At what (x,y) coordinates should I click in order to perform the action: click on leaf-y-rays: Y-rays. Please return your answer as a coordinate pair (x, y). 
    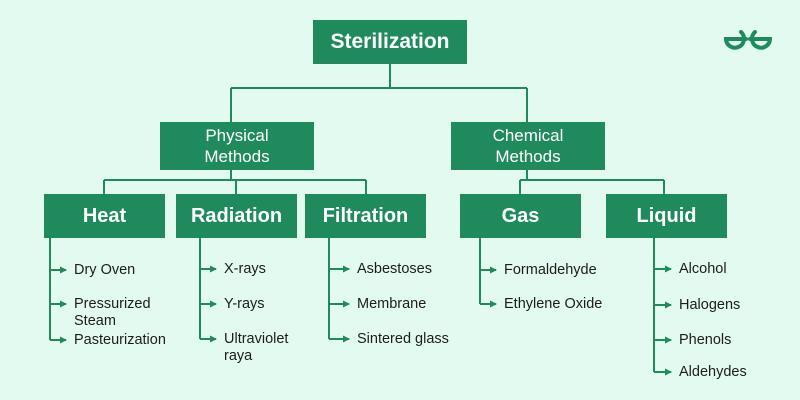
    Looking at the image, I should click on (244, 304).